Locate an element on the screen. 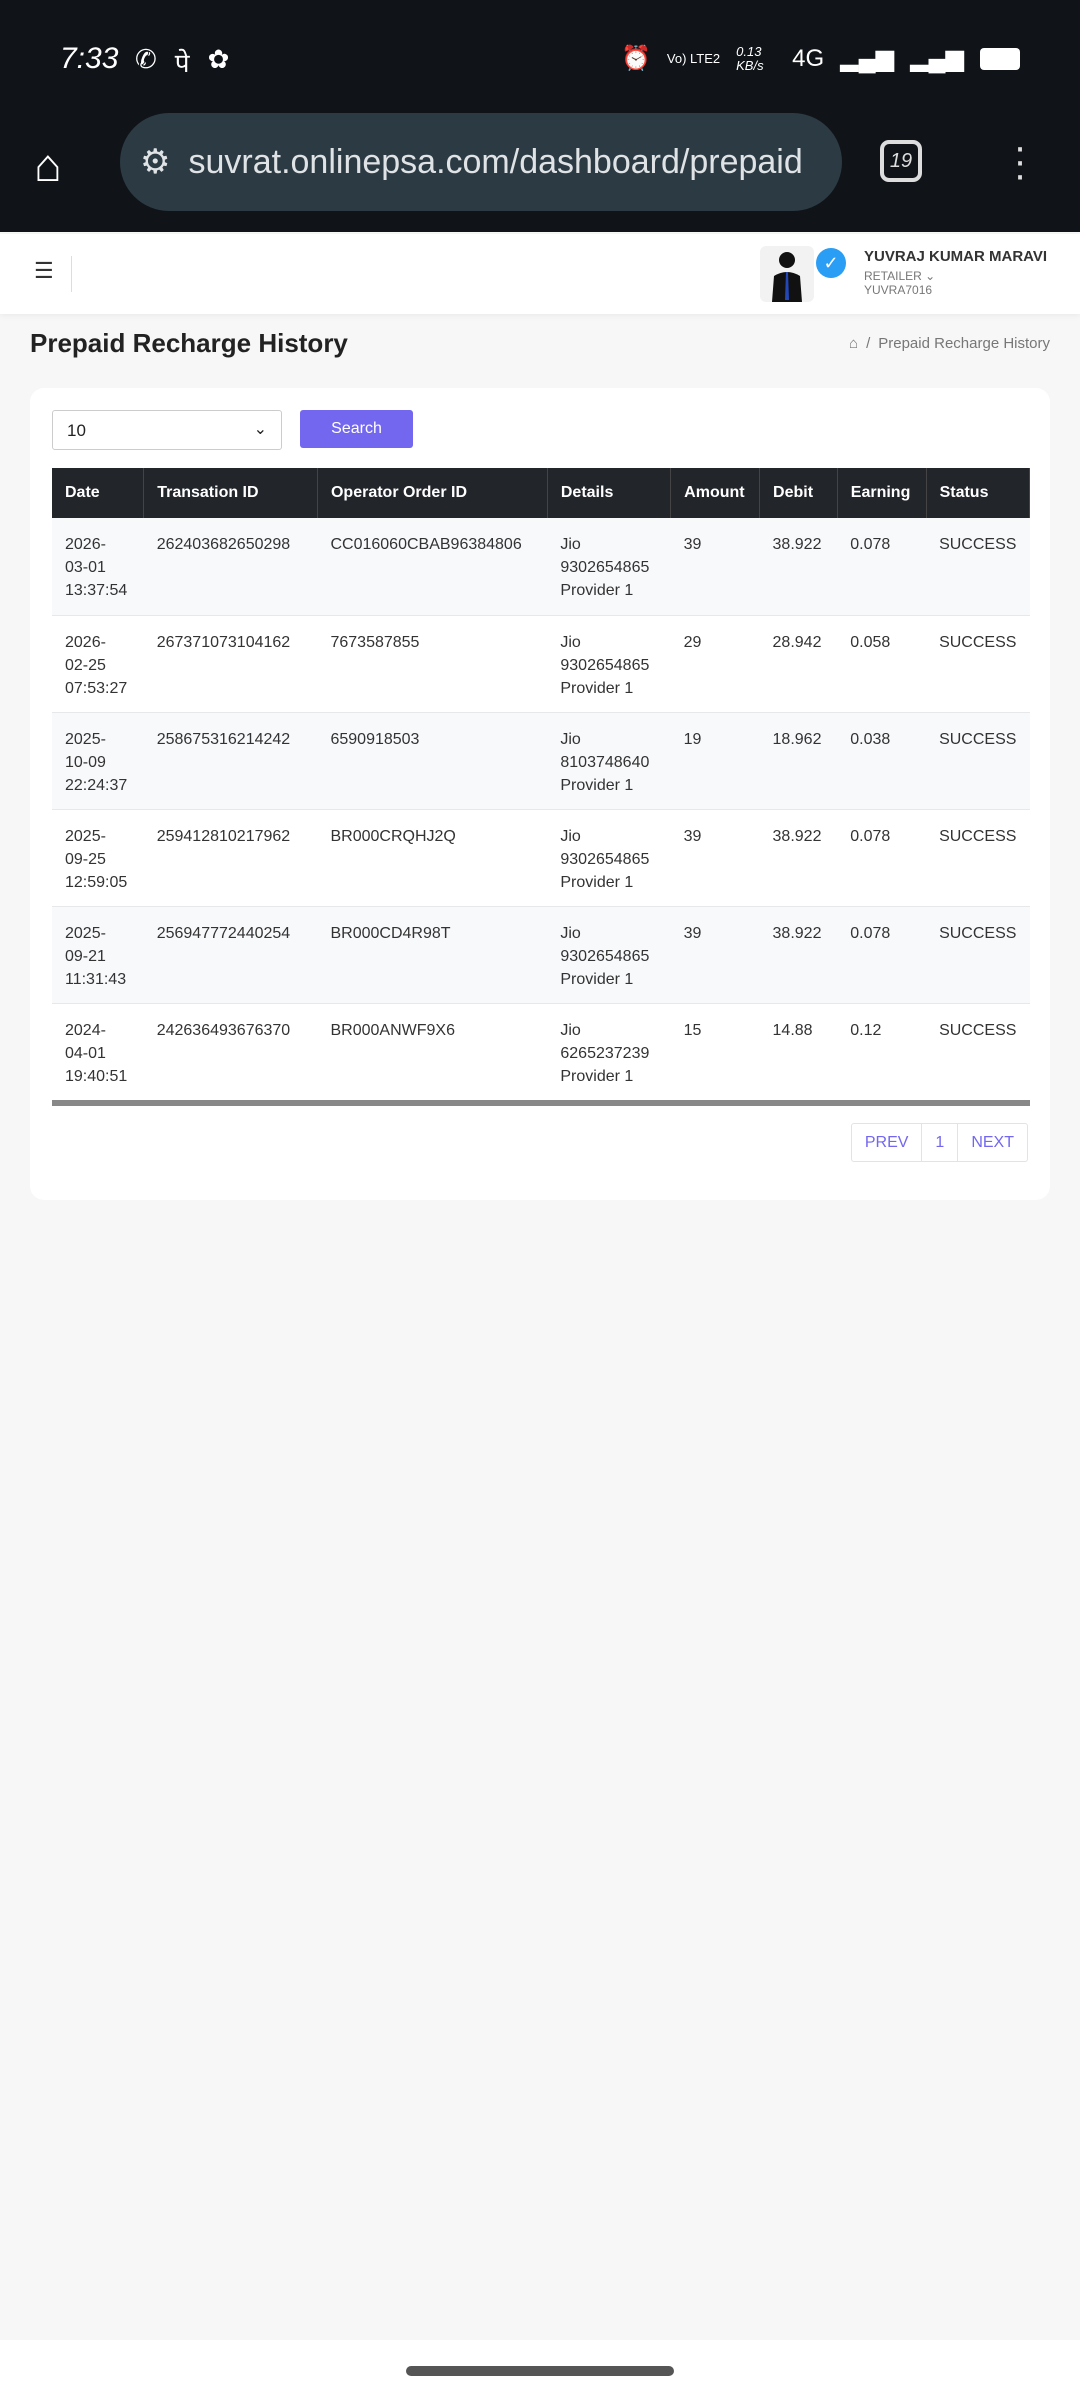 The image size is (1080, 2400). user-role-dropdown: RETAILER ⌄ is located at coordinates (899, 276).